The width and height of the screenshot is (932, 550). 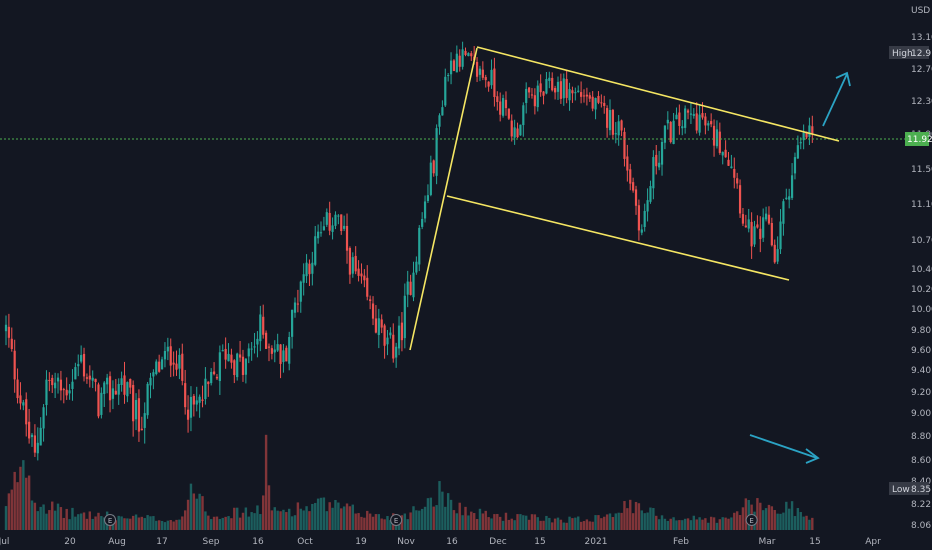 I want to click on price-tick-label: 9.40, so click(x=921, y=371).